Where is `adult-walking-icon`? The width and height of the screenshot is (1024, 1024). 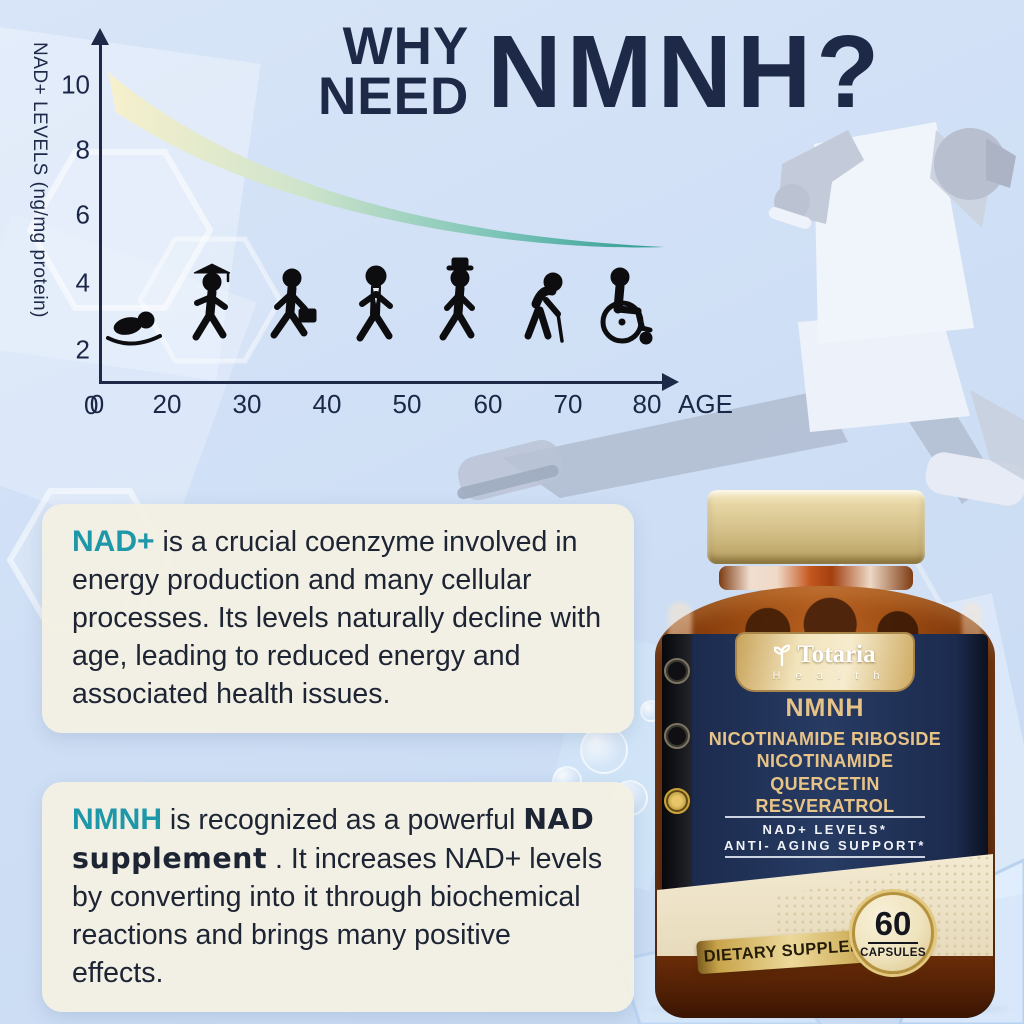 adult-walking-icon is located at coordinates (374, 303).